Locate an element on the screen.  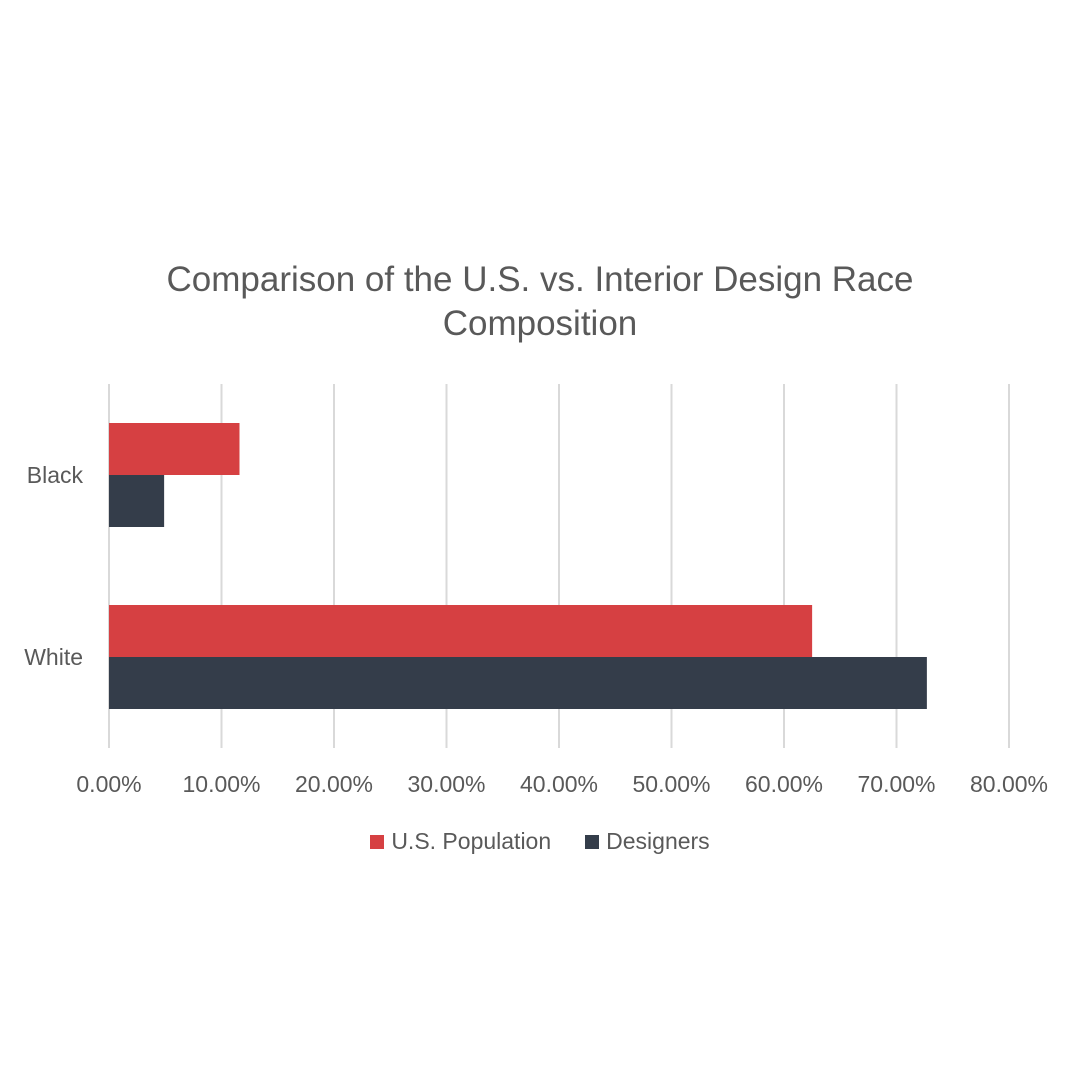
x-tick-label-8: 80.00% is located at coordinates (1009, 784).